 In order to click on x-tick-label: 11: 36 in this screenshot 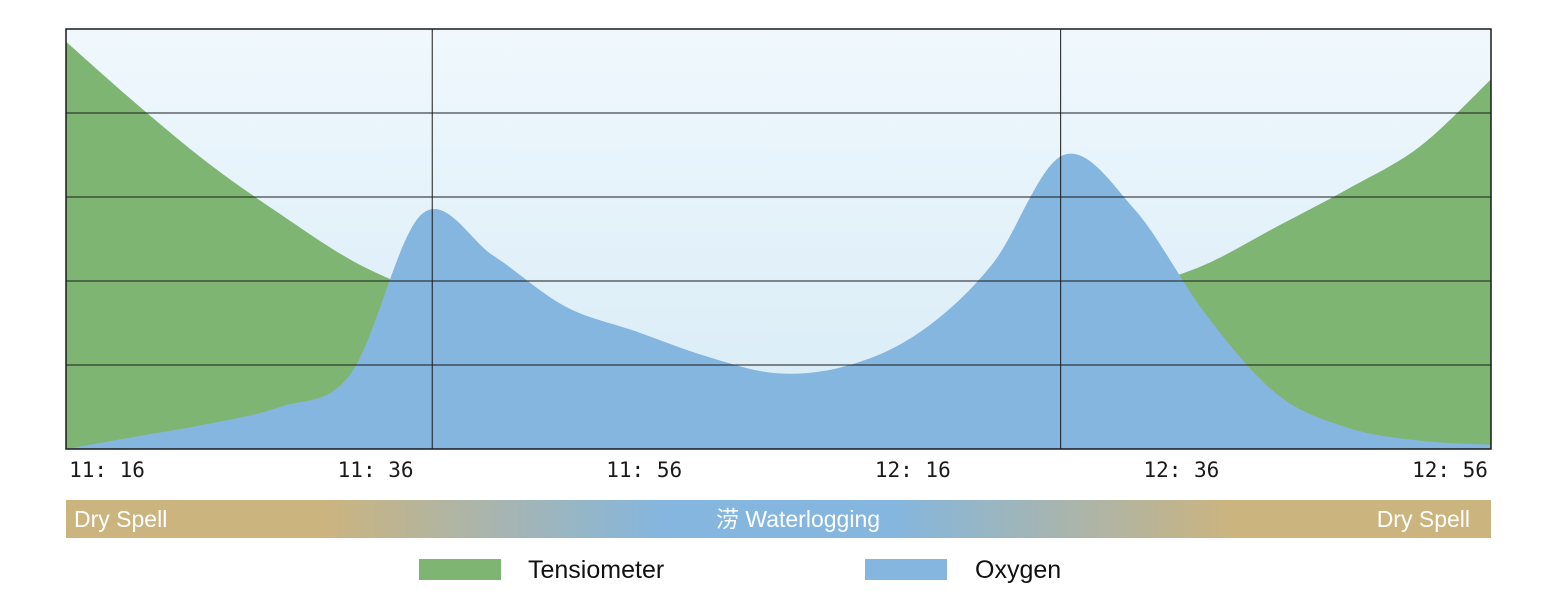, I will do `click(376, 470)`.